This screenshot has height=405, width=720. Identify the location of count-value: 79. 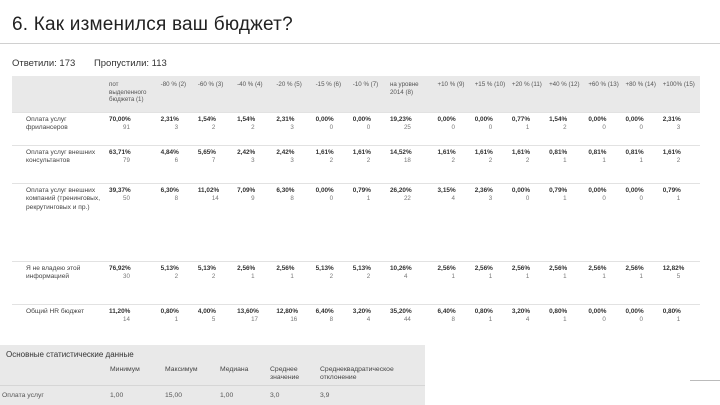
(126, 160).